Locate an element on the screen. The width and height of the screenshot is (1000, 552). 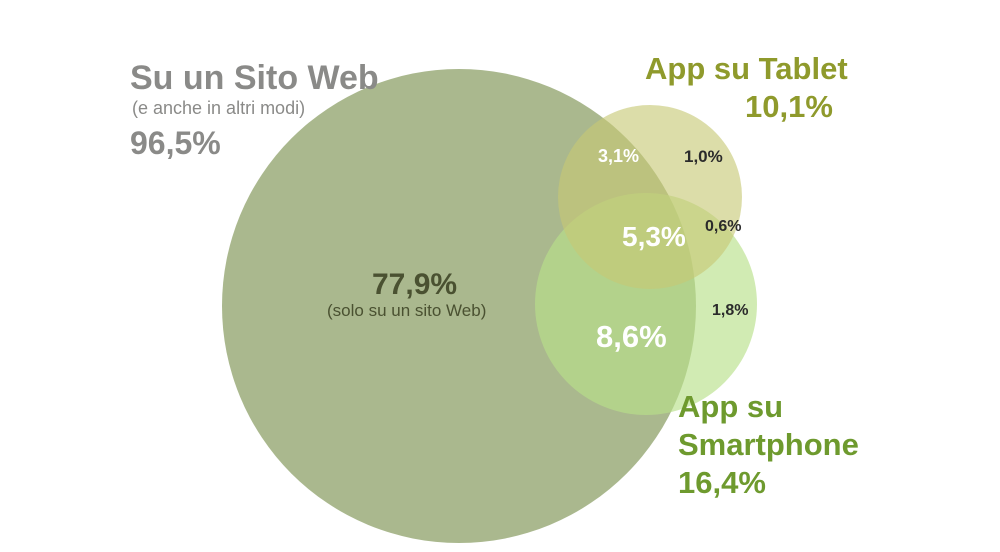
tablet-circle is located at coordinates (650, 197).